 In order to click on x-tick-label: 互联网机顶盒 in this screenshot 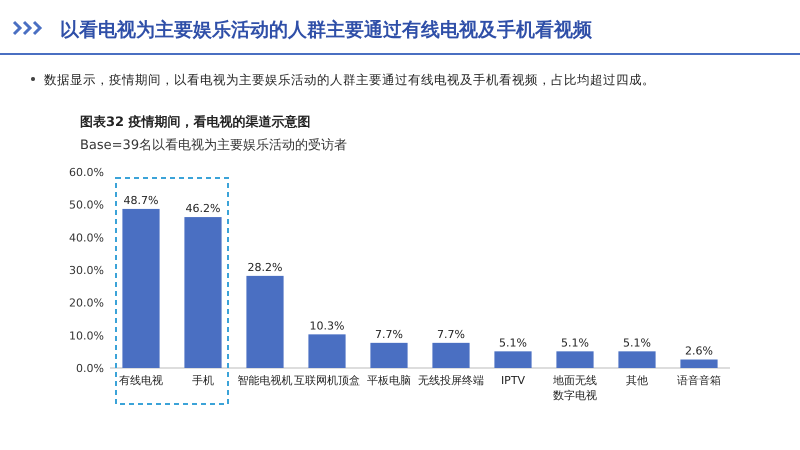, I will do `click(327, 380)`.